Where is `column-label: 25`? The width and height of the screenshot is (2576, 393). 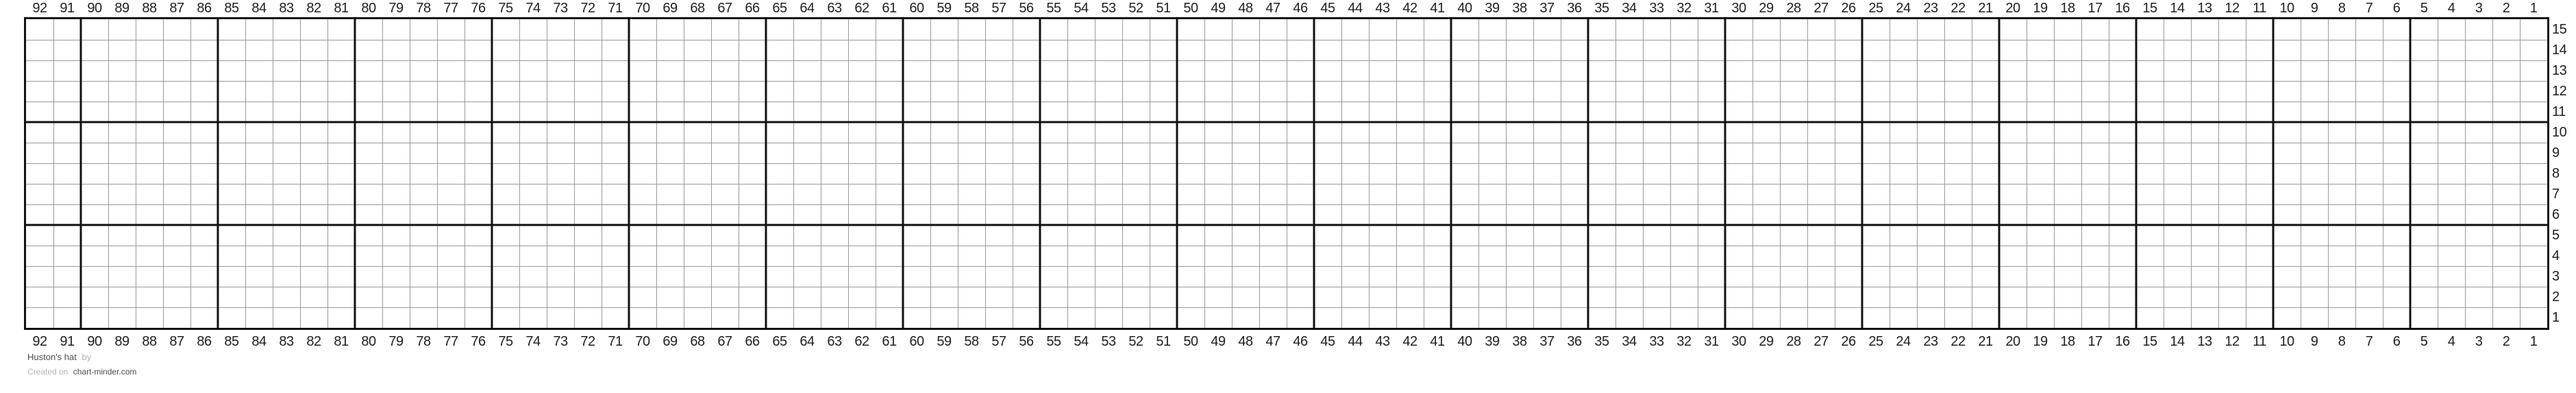 column-label: 25 is located at coordinates (1875, 8).